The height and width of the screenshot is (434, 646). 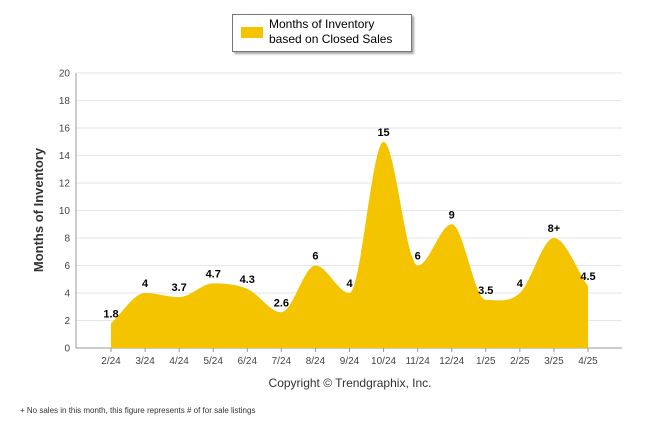 I want to click on x-tick-label: 10/24, so click(x=383, y=361).